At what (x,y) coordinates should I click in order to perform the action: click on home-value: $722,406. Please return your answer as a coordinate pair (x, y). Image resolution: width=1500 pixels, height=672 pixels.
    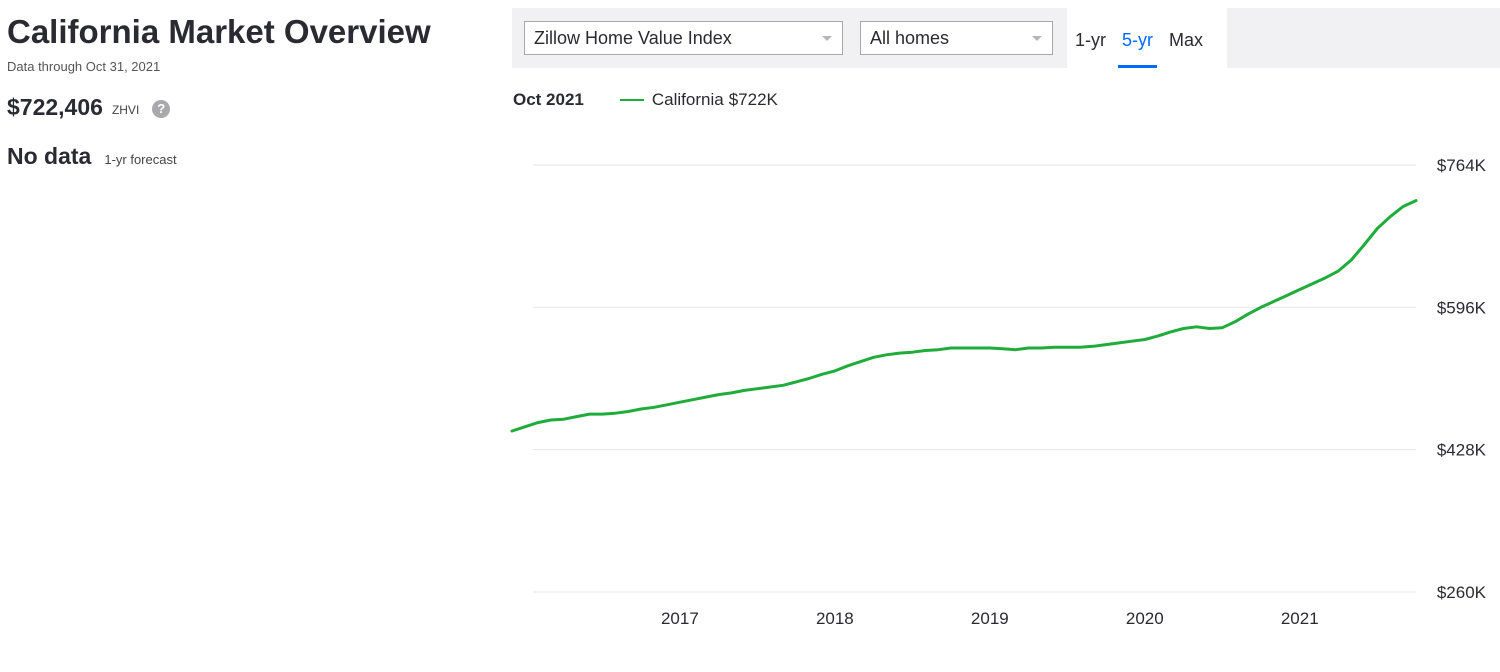
    Looking at the image, I should click on (55, 107).